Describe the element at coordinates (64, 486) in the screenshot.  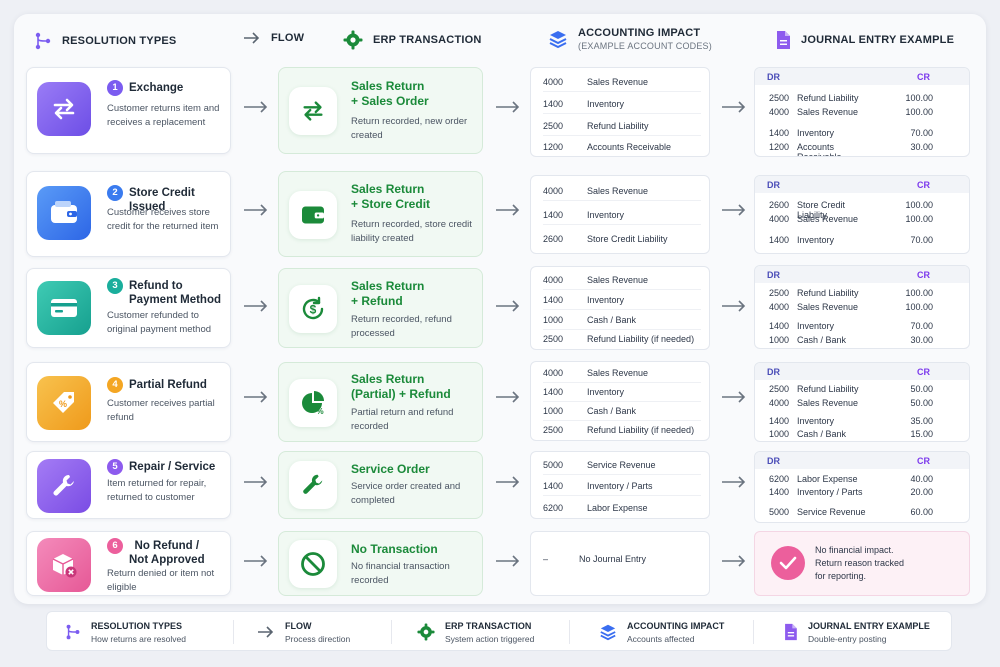
I see `repair-tile` at that location.